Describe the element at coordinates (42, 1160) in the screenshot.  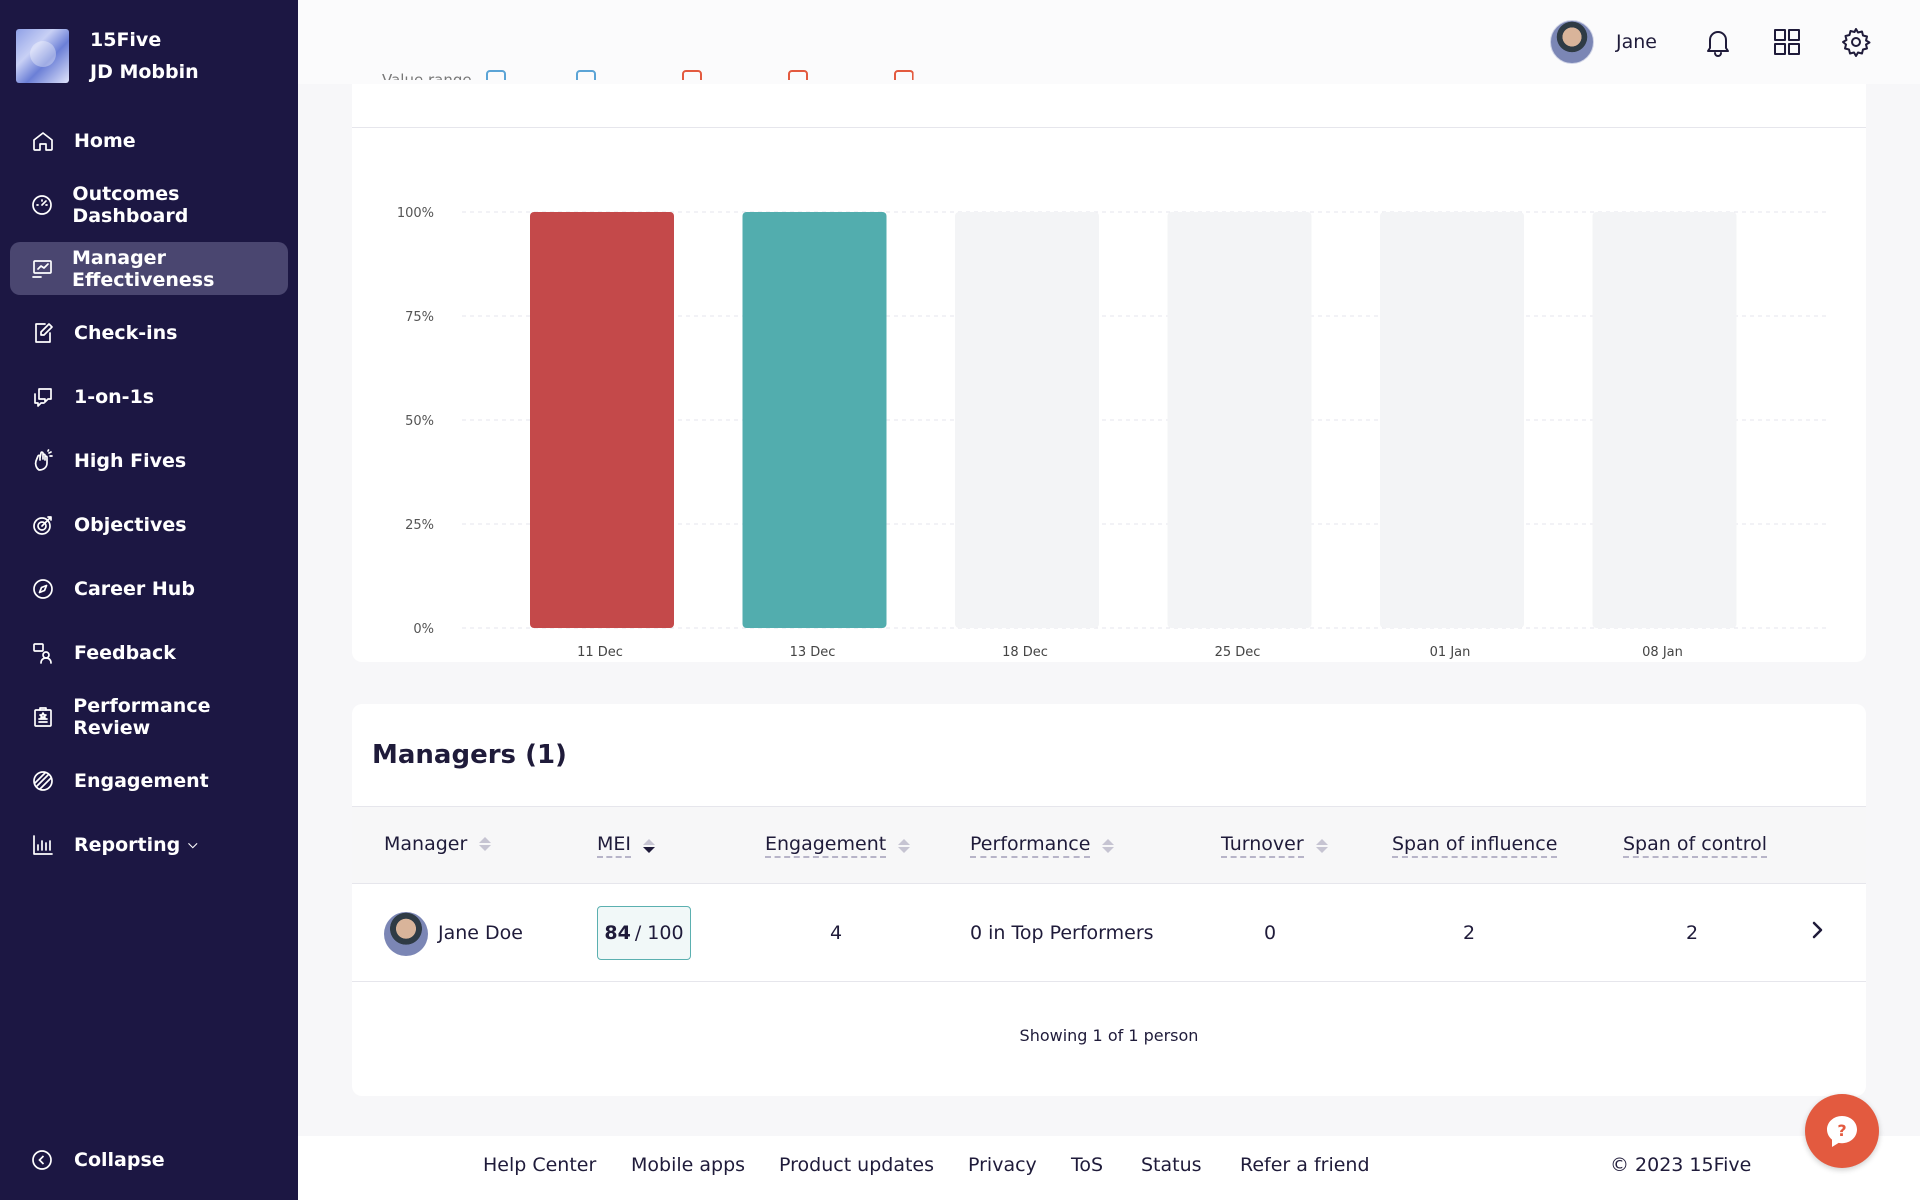
I see `chevron-left-circle-icon` at that location.